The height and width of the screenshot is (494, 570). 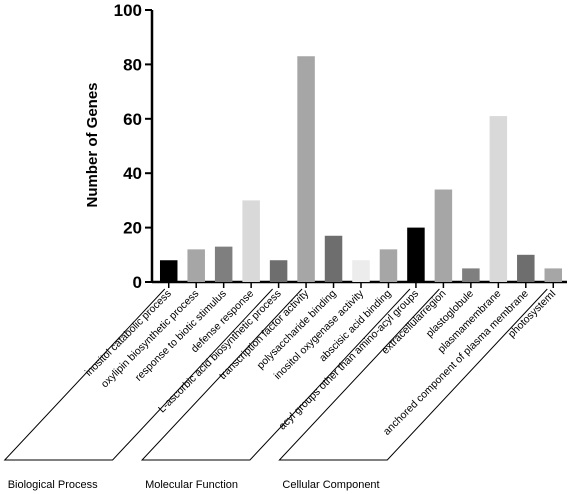 I want to click on y-tick-label: 60, so click(x=132, y=119).